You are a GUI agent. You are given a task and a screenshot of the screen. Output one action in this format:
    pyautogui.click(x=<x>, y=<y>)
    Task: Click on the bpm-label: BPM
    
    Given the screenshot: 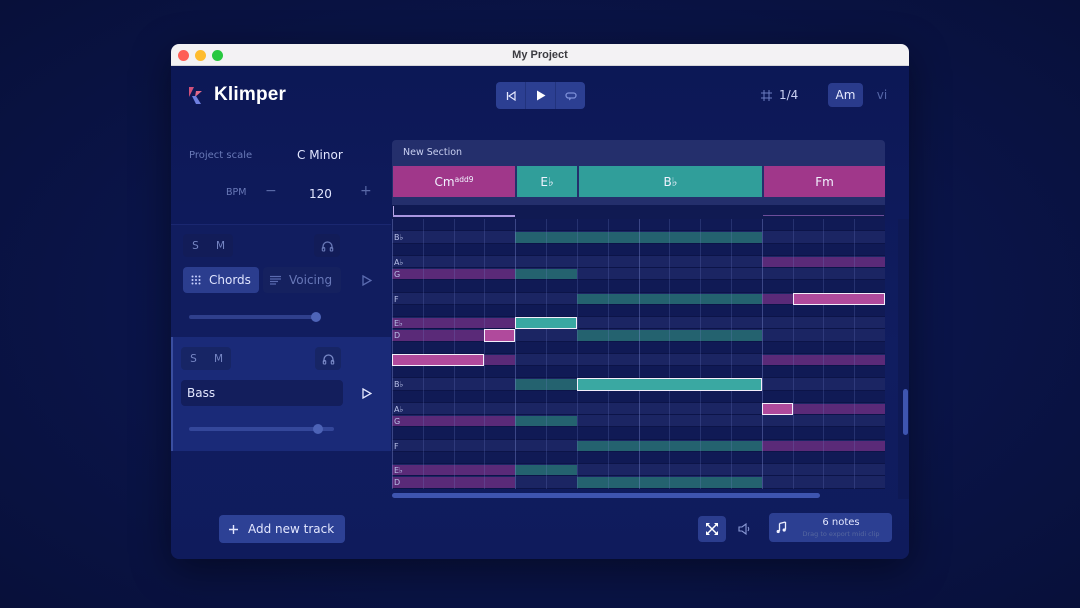 What is the action you would take?
    pyautogui.click(x=236, y=192)
    